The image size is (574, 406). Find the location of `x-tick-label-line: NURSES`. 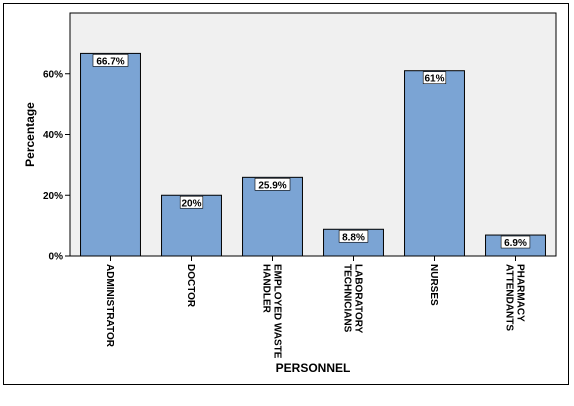

x-tick-label-line: NURSES is located at coordinates (433, 285).